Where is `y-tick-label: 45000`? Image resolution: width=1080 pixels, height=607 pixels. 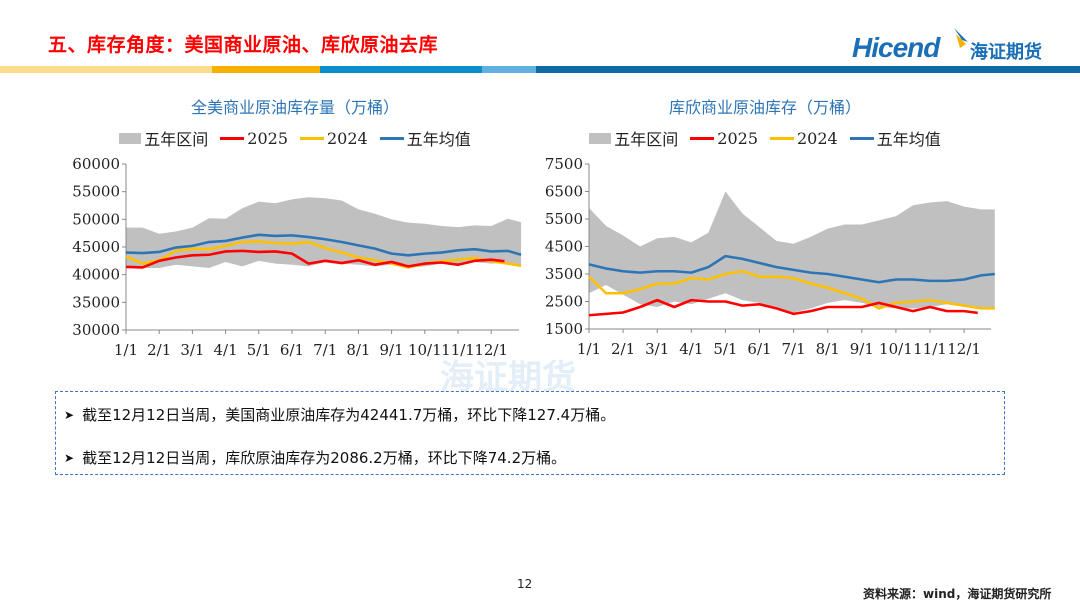
y-tick-label: 45000 is located at coordinates (96, 247).